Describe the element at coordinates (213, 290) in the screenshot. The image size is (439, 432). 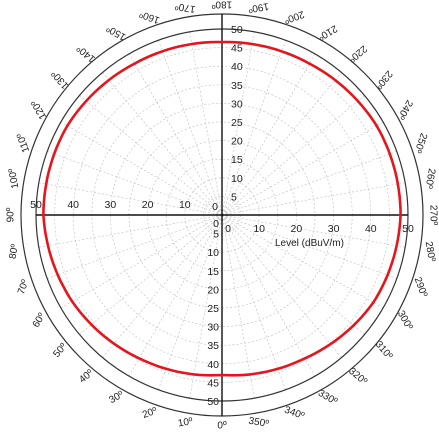
I see `radial-tick-label-down-20: 20` at that location.